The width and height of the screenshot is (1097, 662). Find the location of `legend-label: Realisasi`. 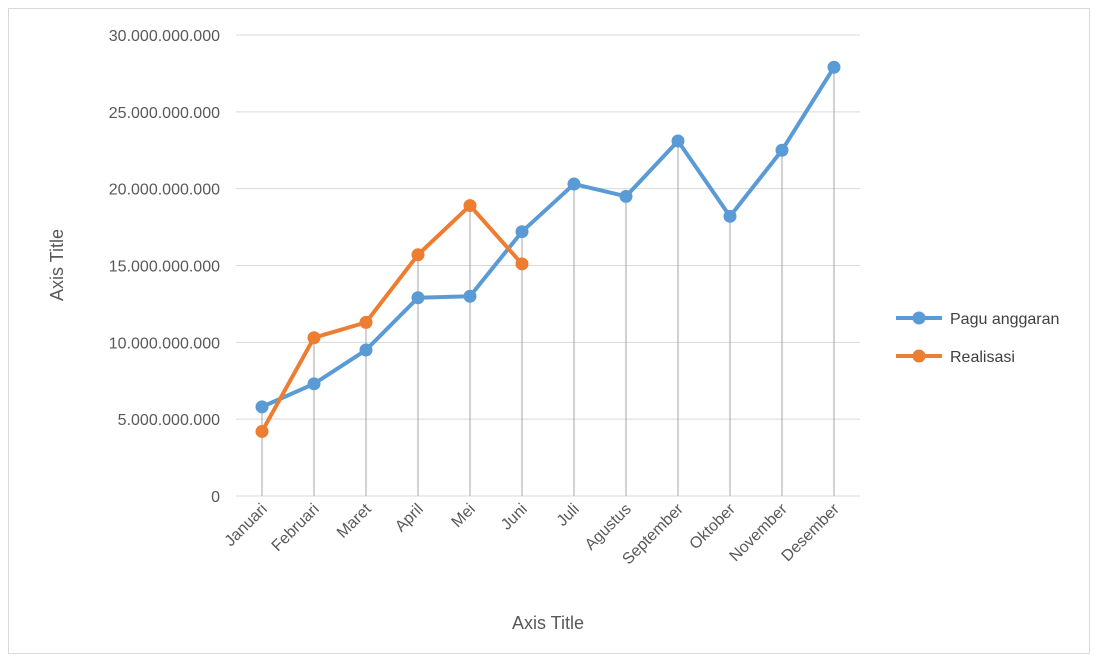

legend-label: Realisasi is located at coordinates (982, 357).